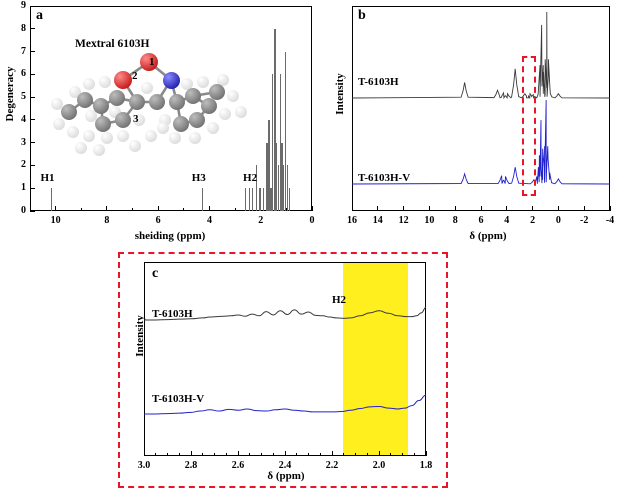 This screenshot has height=490, width=624. What do you see at coordinates (584, 220) in the screenshot?
I see `panel-b-xtick-label: -2` at bounding box center [584, 220].